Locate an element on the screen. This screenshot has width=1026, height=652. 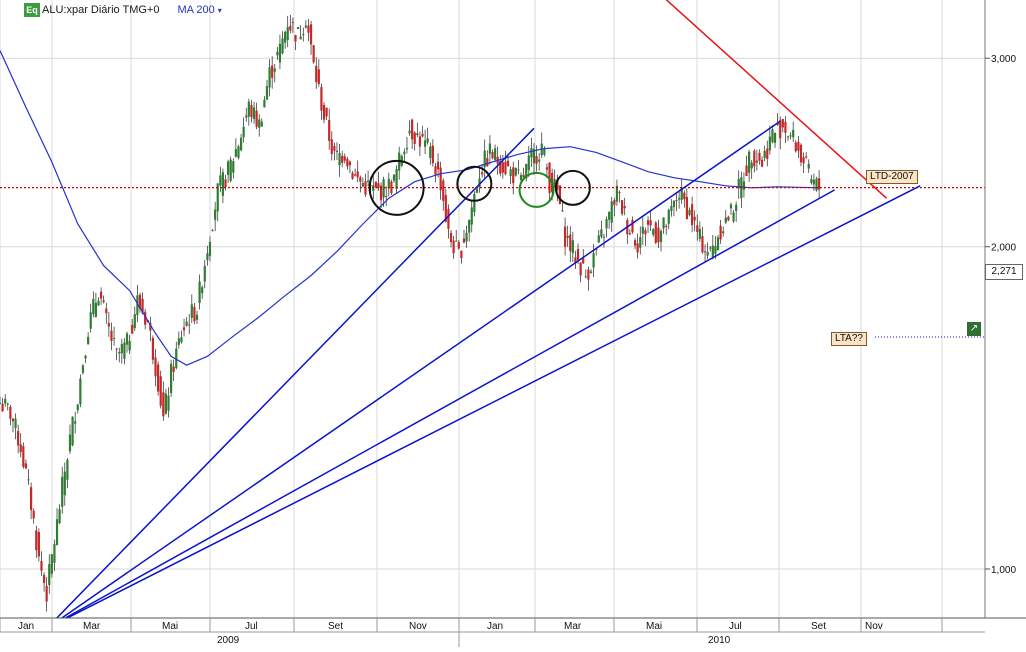
black-circle-marker is located at coordinates (572, 187).